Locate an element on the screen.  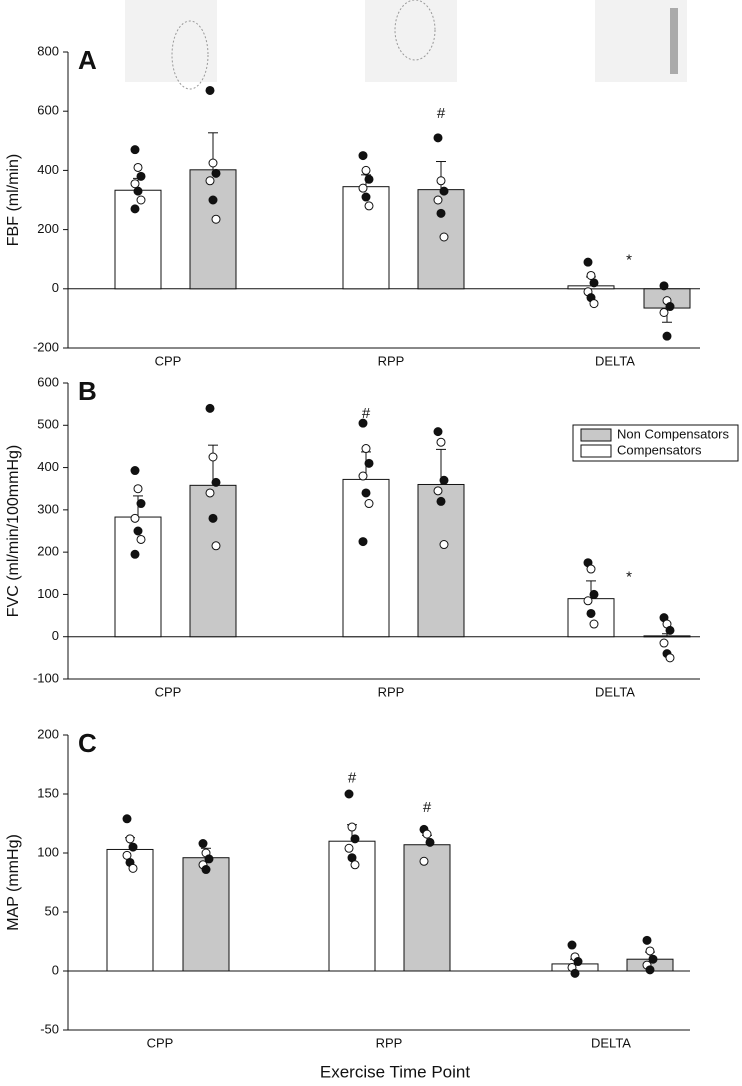
y-tick-label: 150 is located at coordinates (48, 792).